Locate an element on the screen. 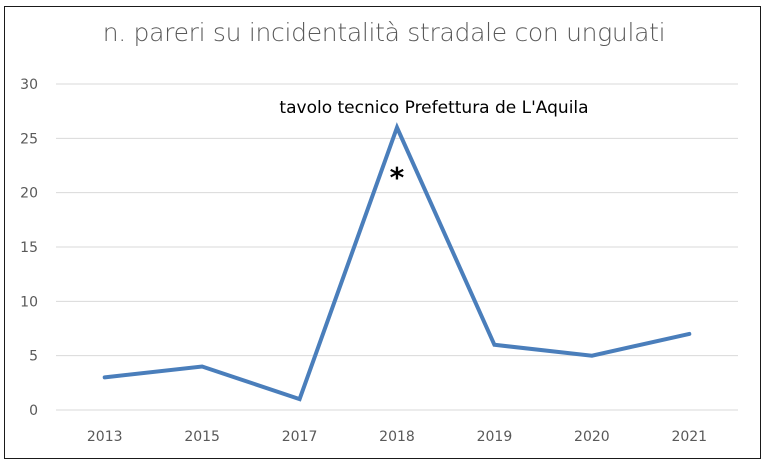 The width and height of the screenshot is (768, 467). y-axis-ticks: 0 5 10 15 20 25 30 is located at coordinates (29, 248).